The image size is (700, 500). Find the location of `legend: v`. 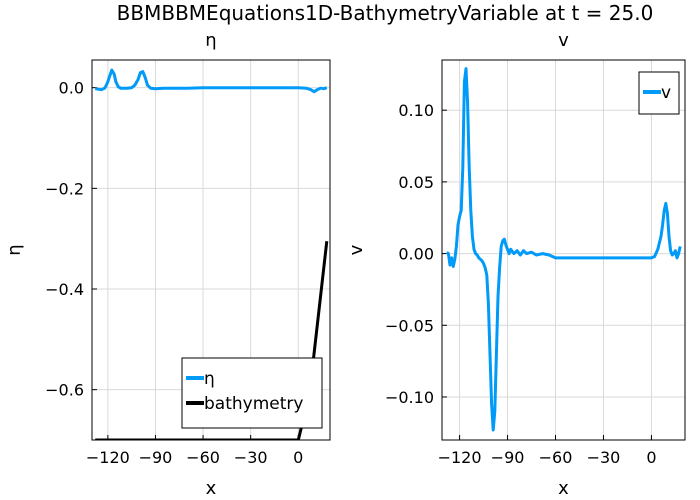

legend: v is located at coordinates (659, 93).